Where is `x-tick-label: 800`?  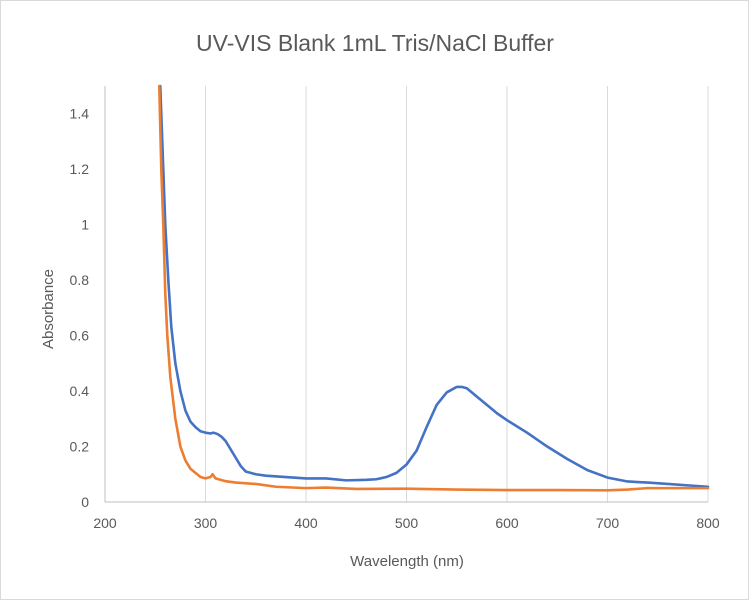 x-tick-label: 800 is located at coordinates (708, 523).